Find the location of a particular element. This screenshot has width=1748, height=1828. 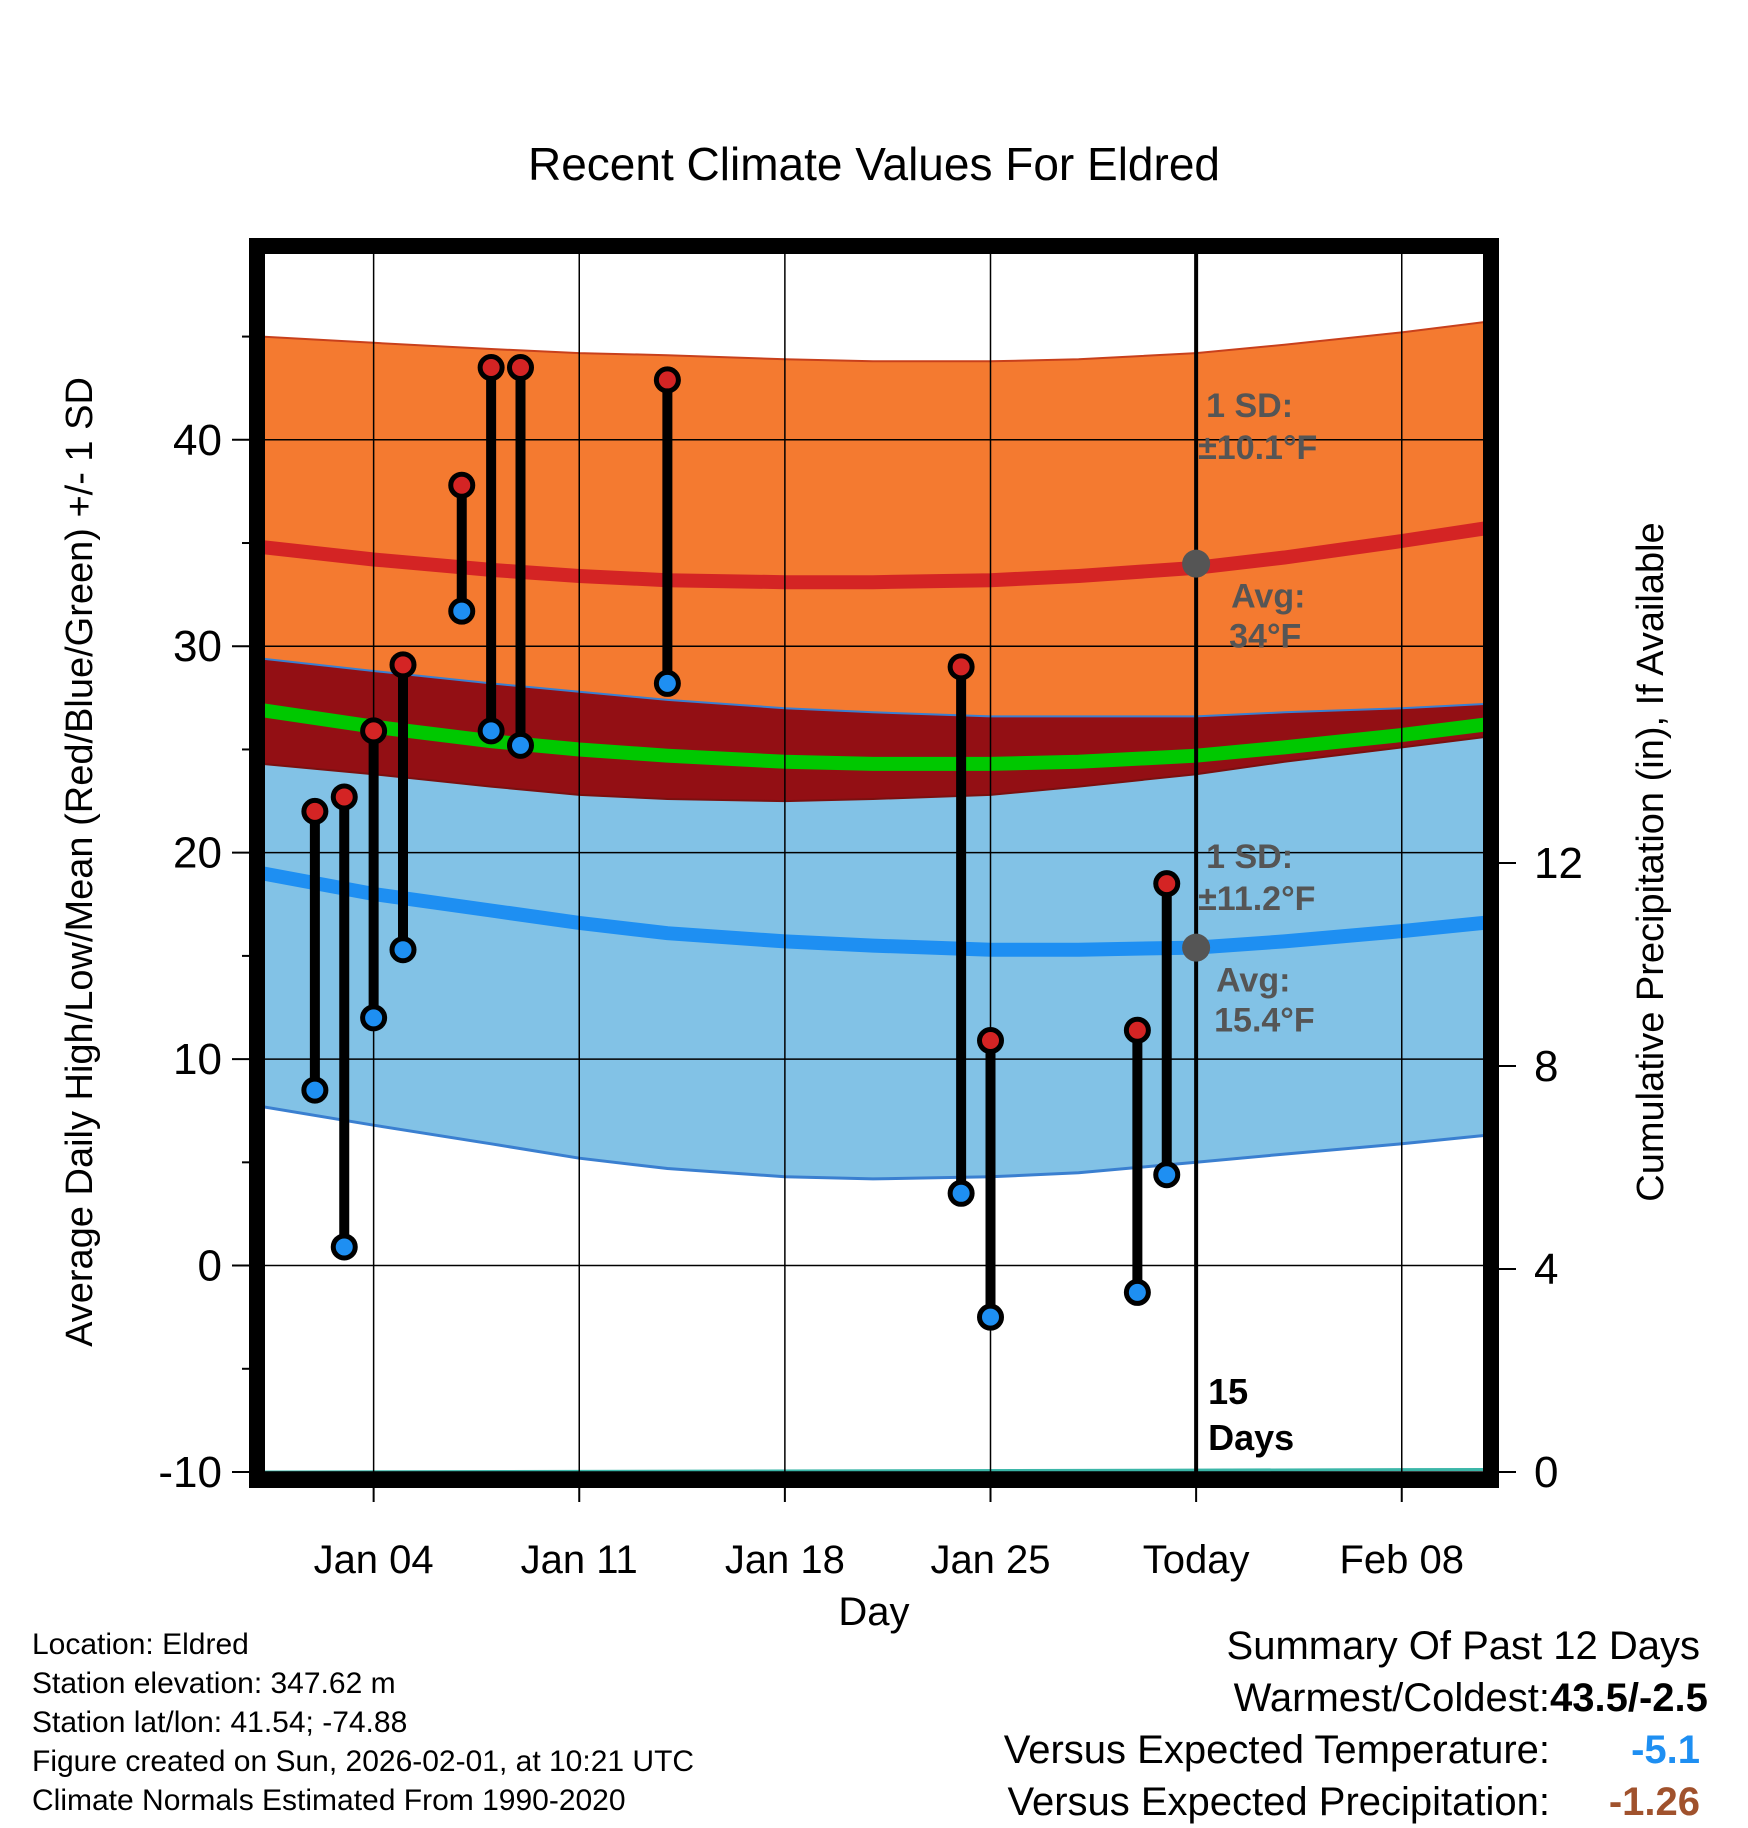

temp-value: -5.1 is located at coordinates (1665, 1750).